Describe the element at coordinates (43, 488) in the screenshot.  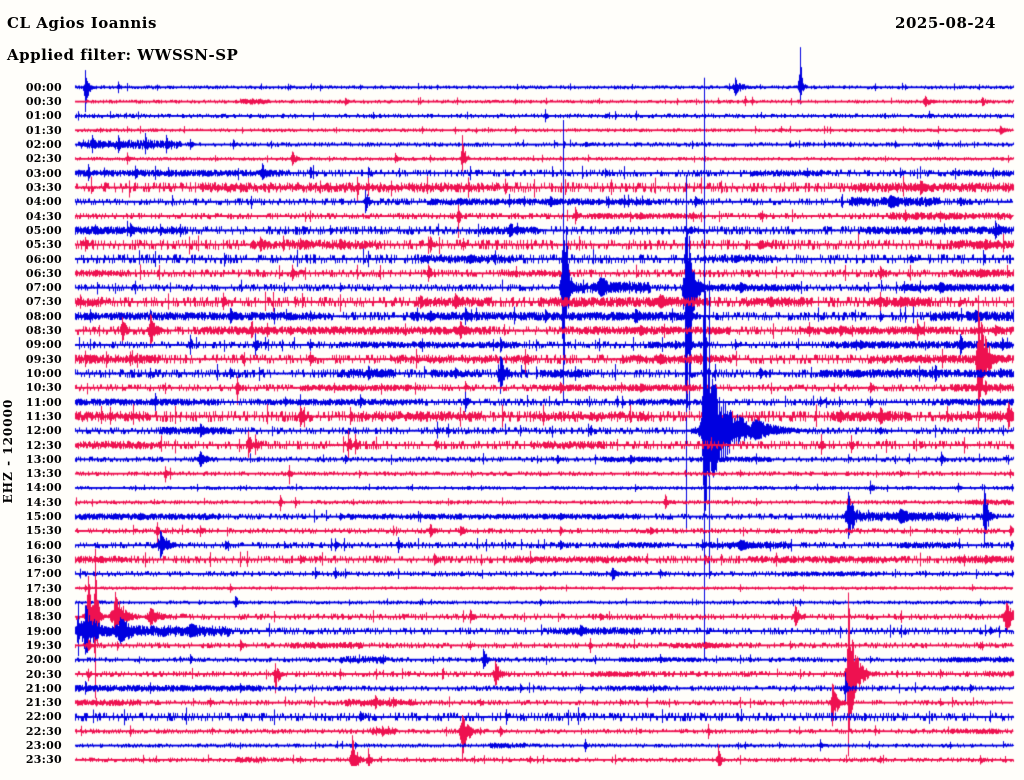
I see `time-label: 14:00` at that location.